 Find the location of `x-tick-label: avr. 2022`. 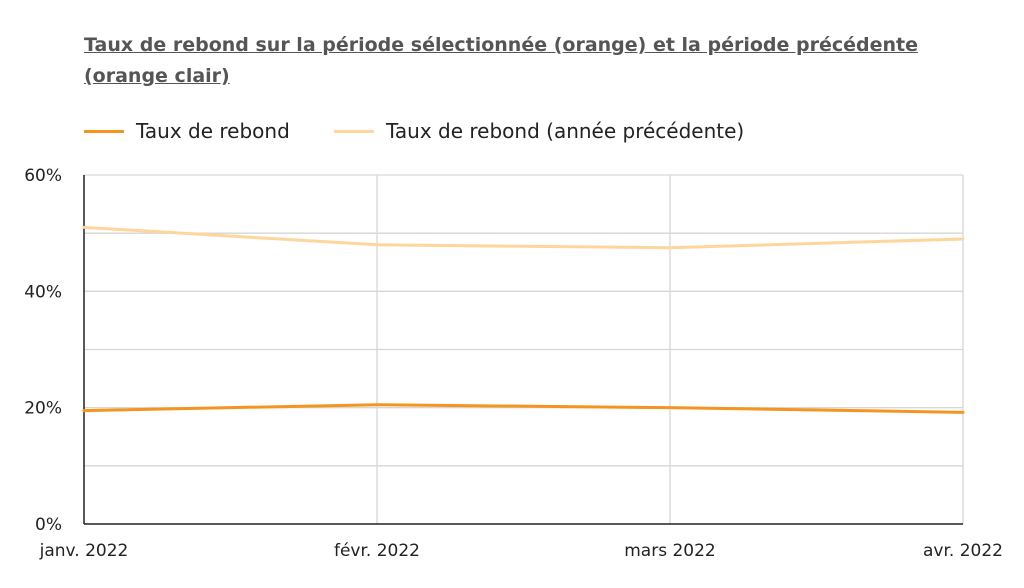

x-tick-label: avr. 2022 is located at coordinates (963, 551).